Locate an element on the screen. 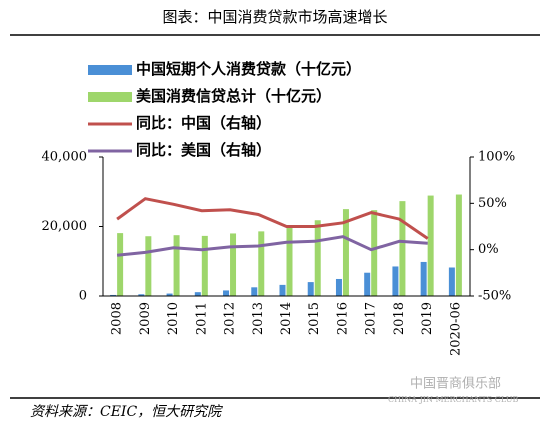  watermark: 中国晋商俱乐部 is located at coordinates (455, 384).